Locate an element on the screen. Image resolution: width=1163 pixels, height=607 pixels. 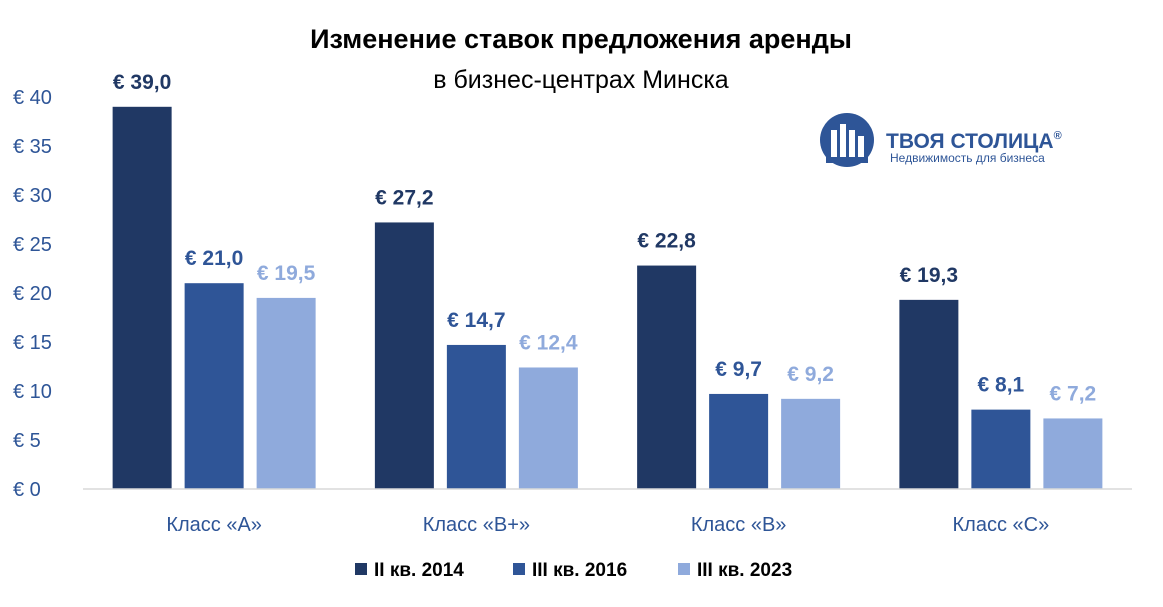
x-tick-label: Класс «С» is located at coordinates (1001, 525).